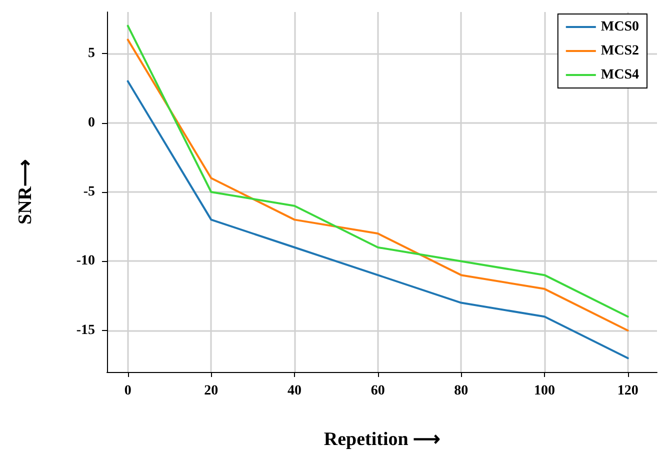  I want to click on legend-label: MCS2, so click(620, 51).